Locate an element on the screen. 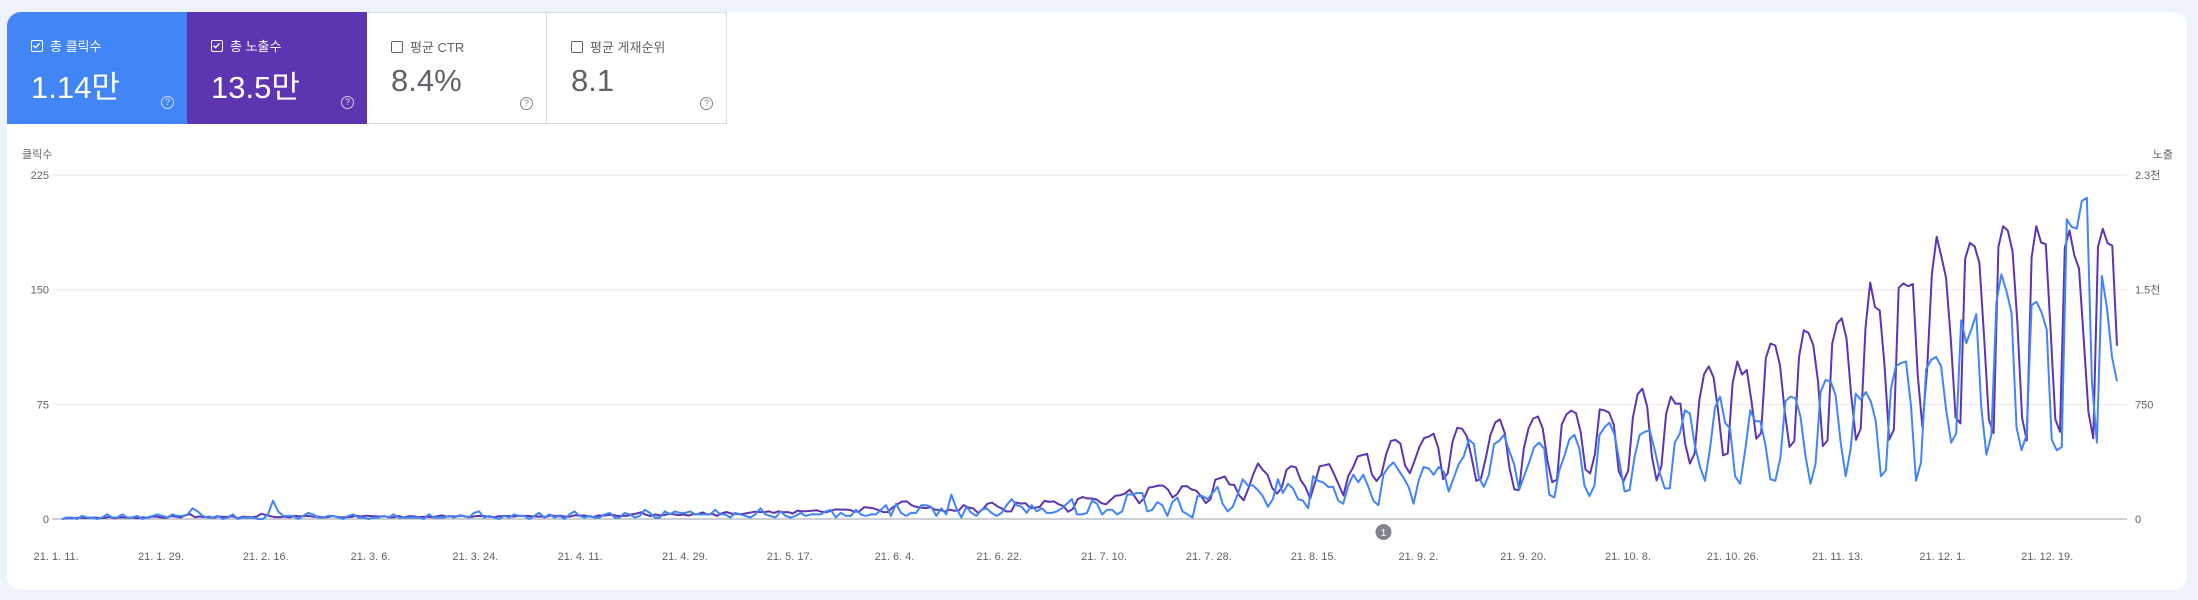 The image size is (2198, 600). x-tick-label: 21. 6. 4. is located at coordinates (895, 557).